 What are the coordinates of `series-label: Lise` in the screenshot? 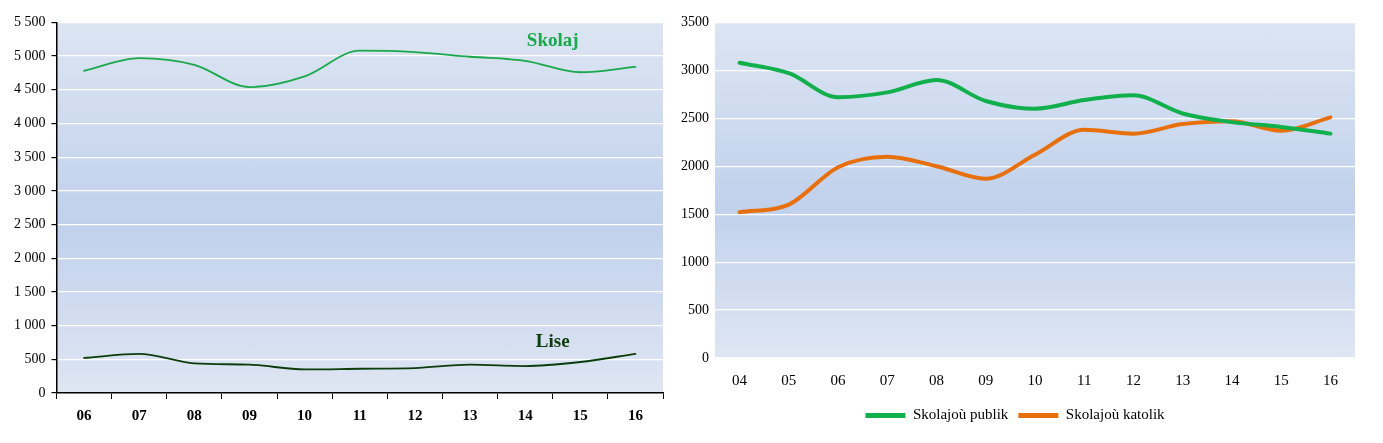 It's located at (552, 341).